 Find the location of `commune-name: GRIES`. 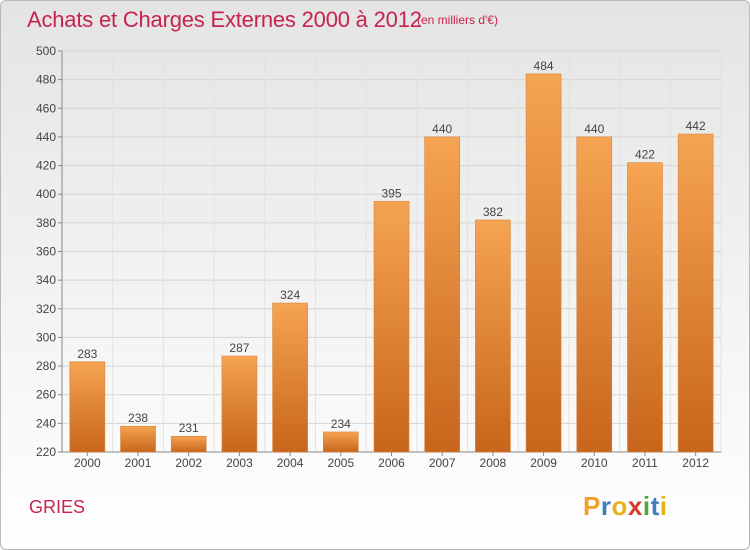

commune-name: GRIES is located at coordinates (57, 507).